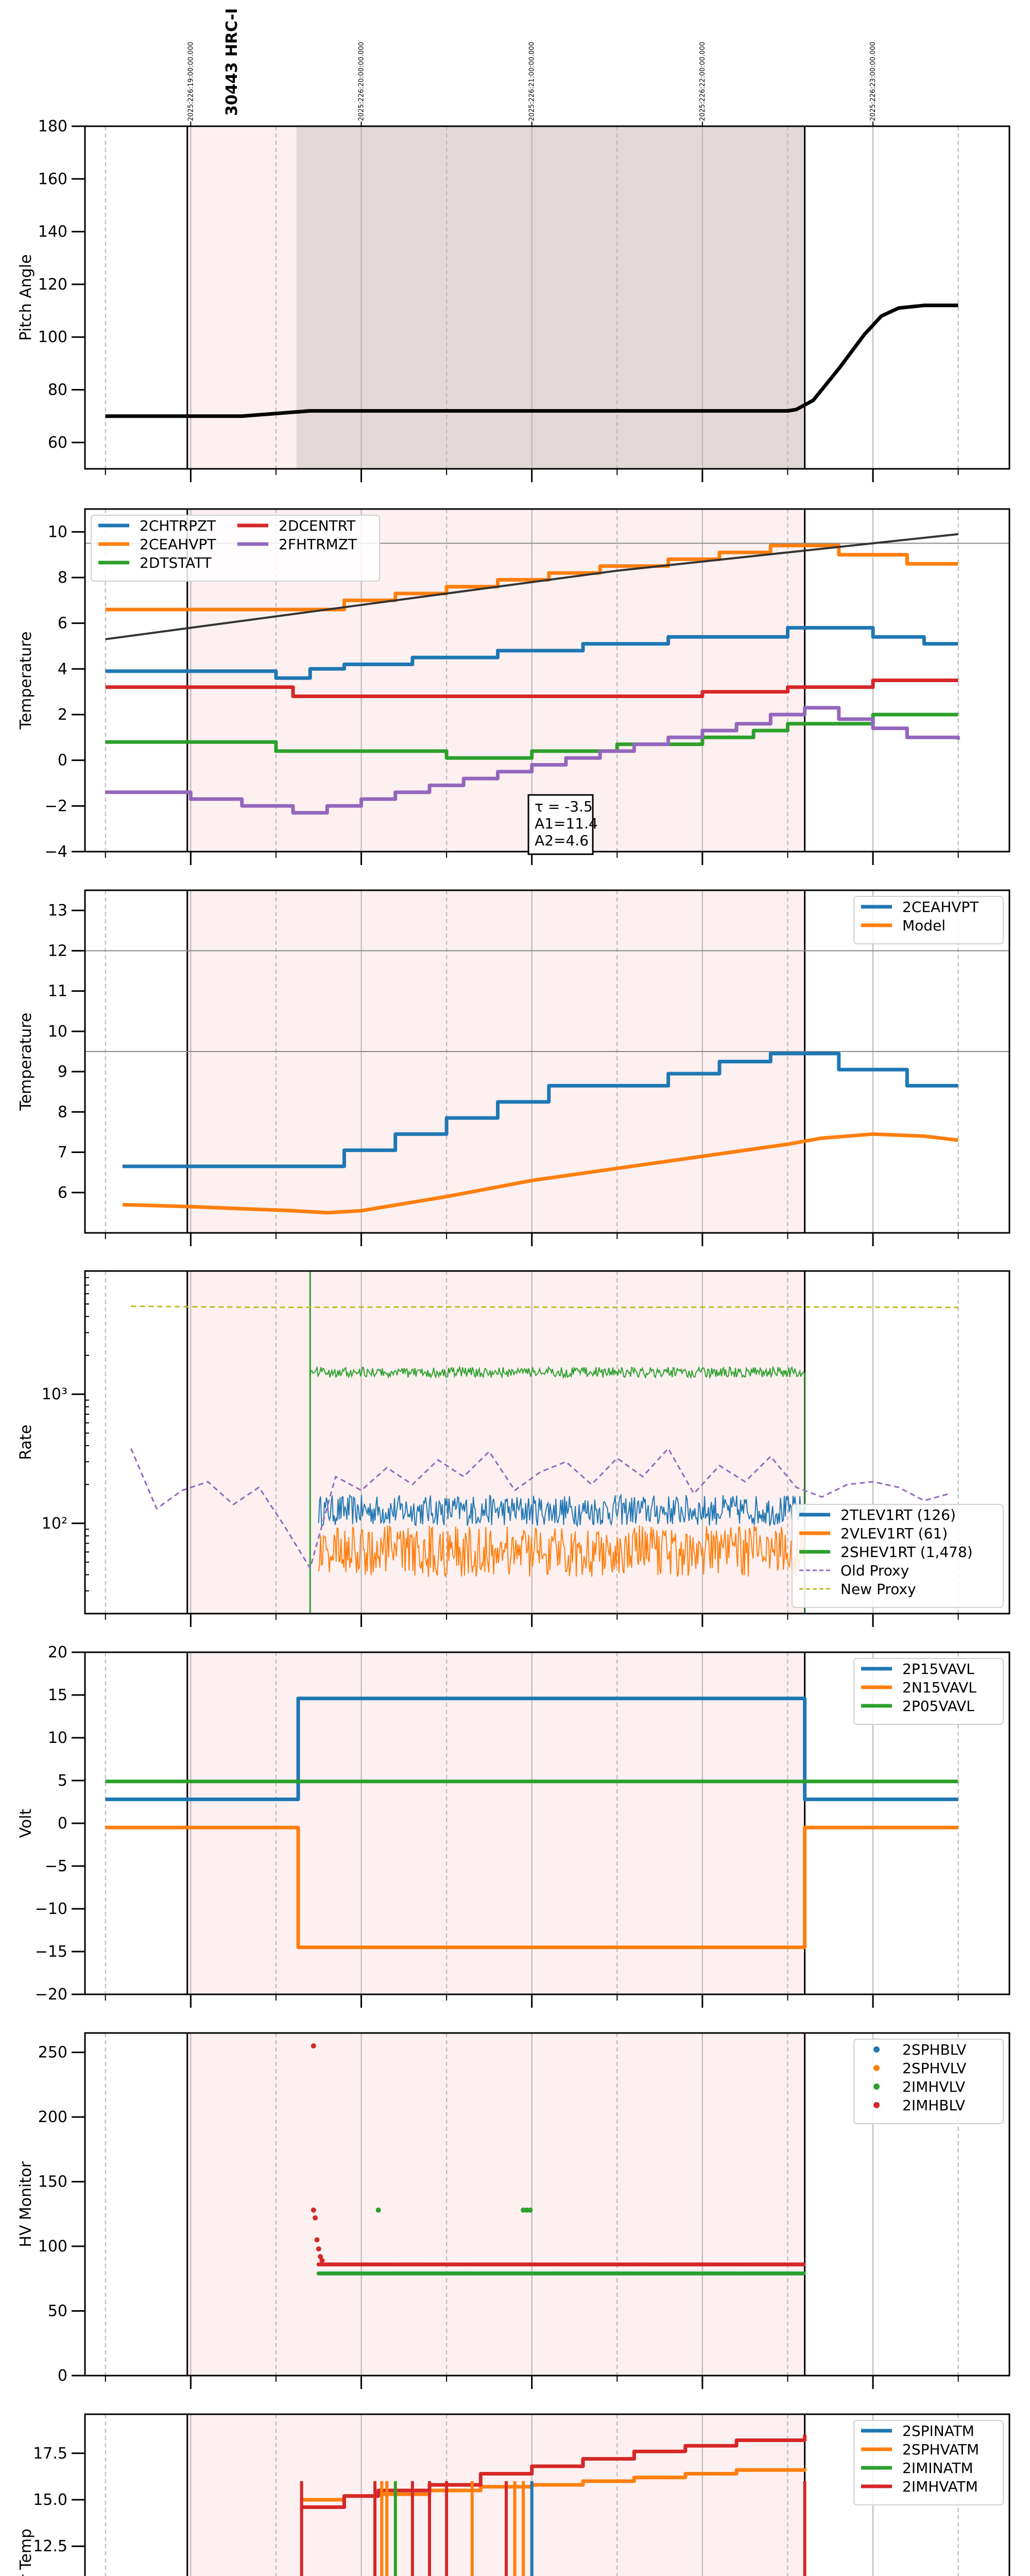 The image size is (1030, 2576). What do you see at coordinates (54, 1394) in the screenshot?
I see `y-tick-label: 10³` at bounding box center [54, 1394].